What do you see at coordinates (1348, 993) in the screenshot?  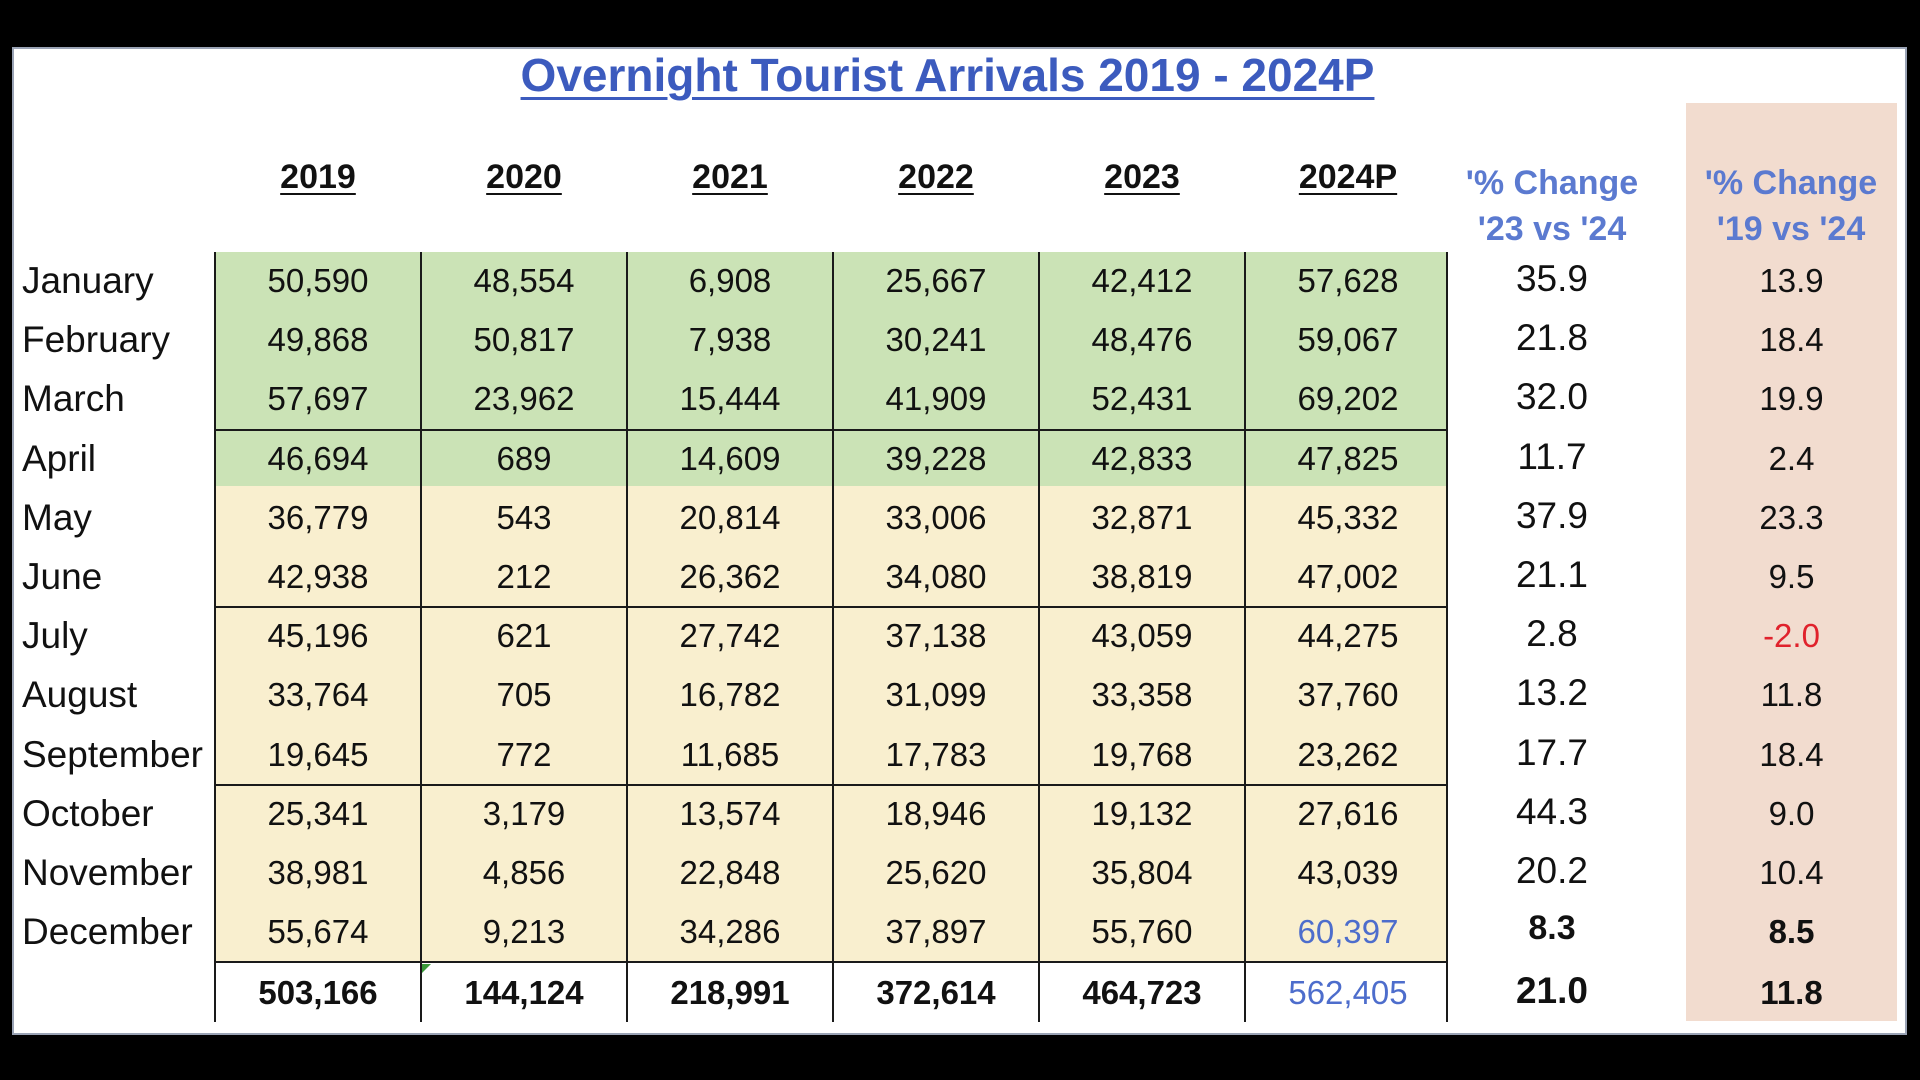 I see `total-cell: 562,405` at bounding box center [1348, 993].